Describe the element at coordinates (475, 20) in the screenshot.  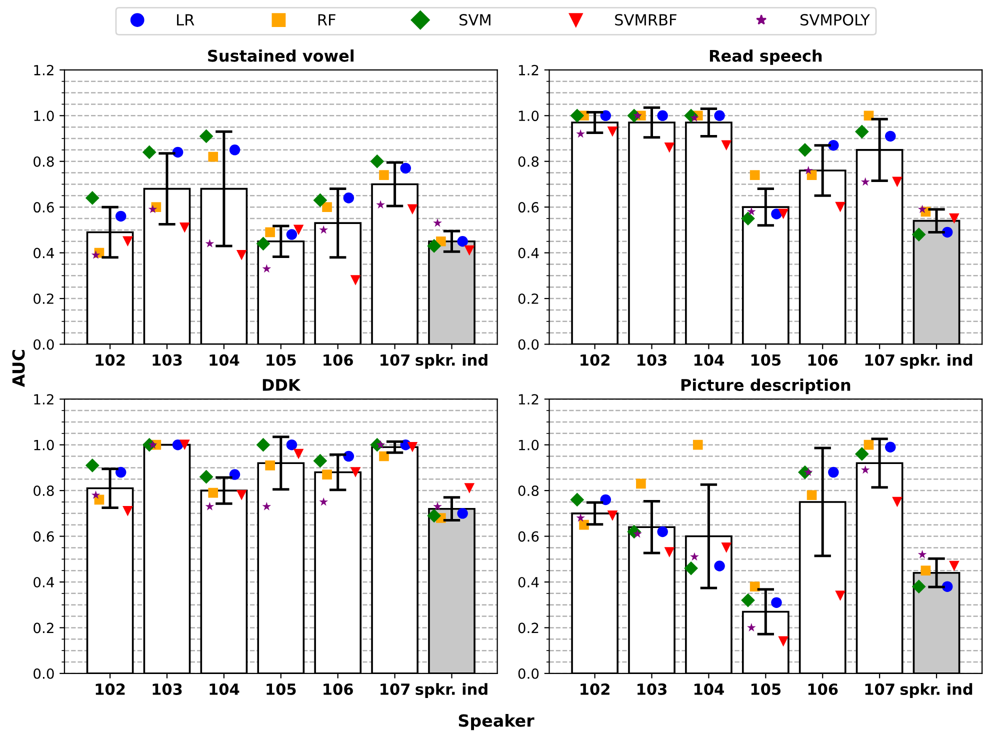
I see `legend-label: SVM` at that location.